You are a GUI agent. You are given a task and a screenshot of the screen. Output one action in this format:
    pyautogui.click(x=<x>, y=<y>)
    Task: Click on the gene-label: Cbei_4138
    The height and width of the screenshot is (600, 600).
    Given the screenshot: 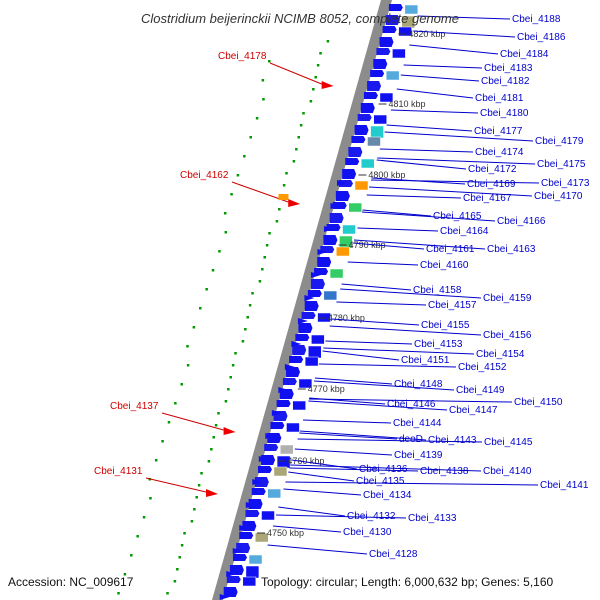 What is the action you would take?
    pyautogui.click(x=444, y=471)
    